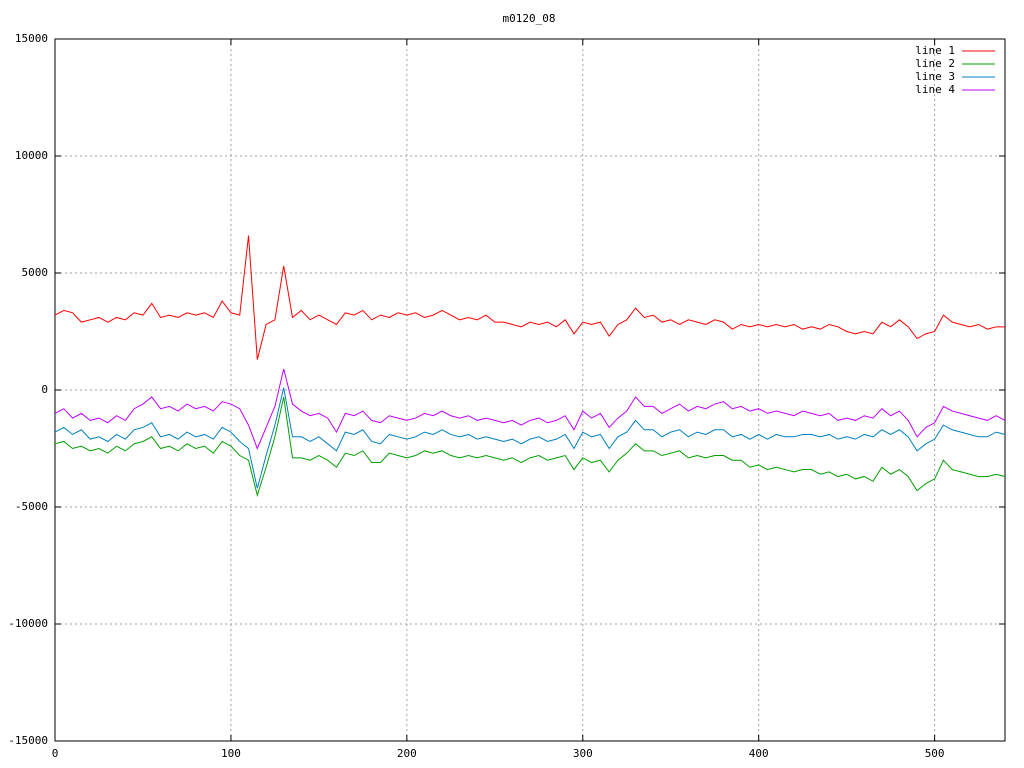 The width and height of the screenshot is (1024, 768). Describe the element at coordinates (28, 623) in the screenshot. I see `y-tick-label: -10000` at that location.